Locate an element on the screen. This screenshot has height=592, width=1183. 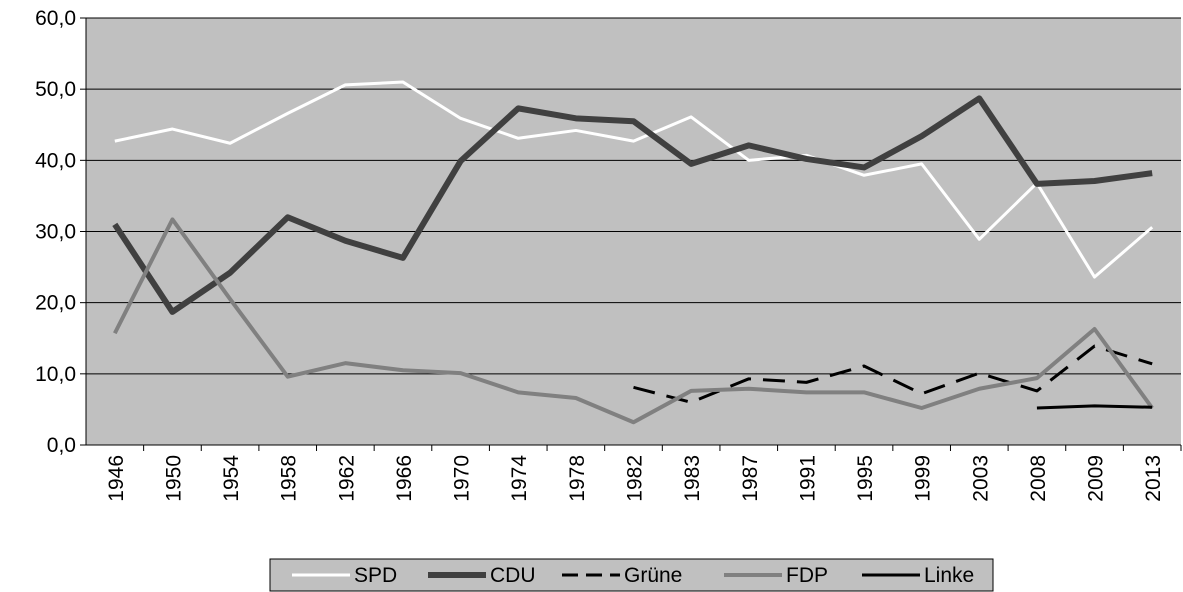
x-tick-label: 1946 is located at coordinates (116, 478).